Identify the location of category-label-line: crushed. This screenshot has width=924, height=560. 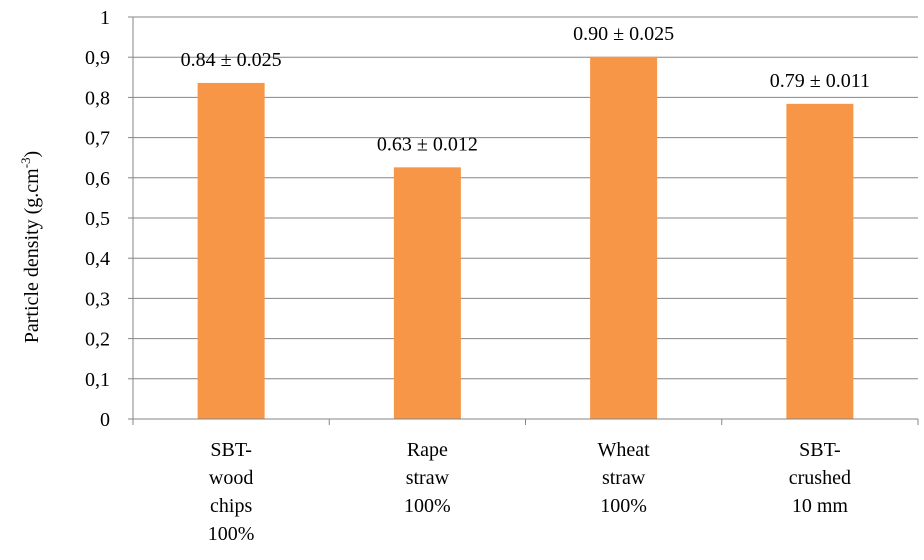
(820, 478).